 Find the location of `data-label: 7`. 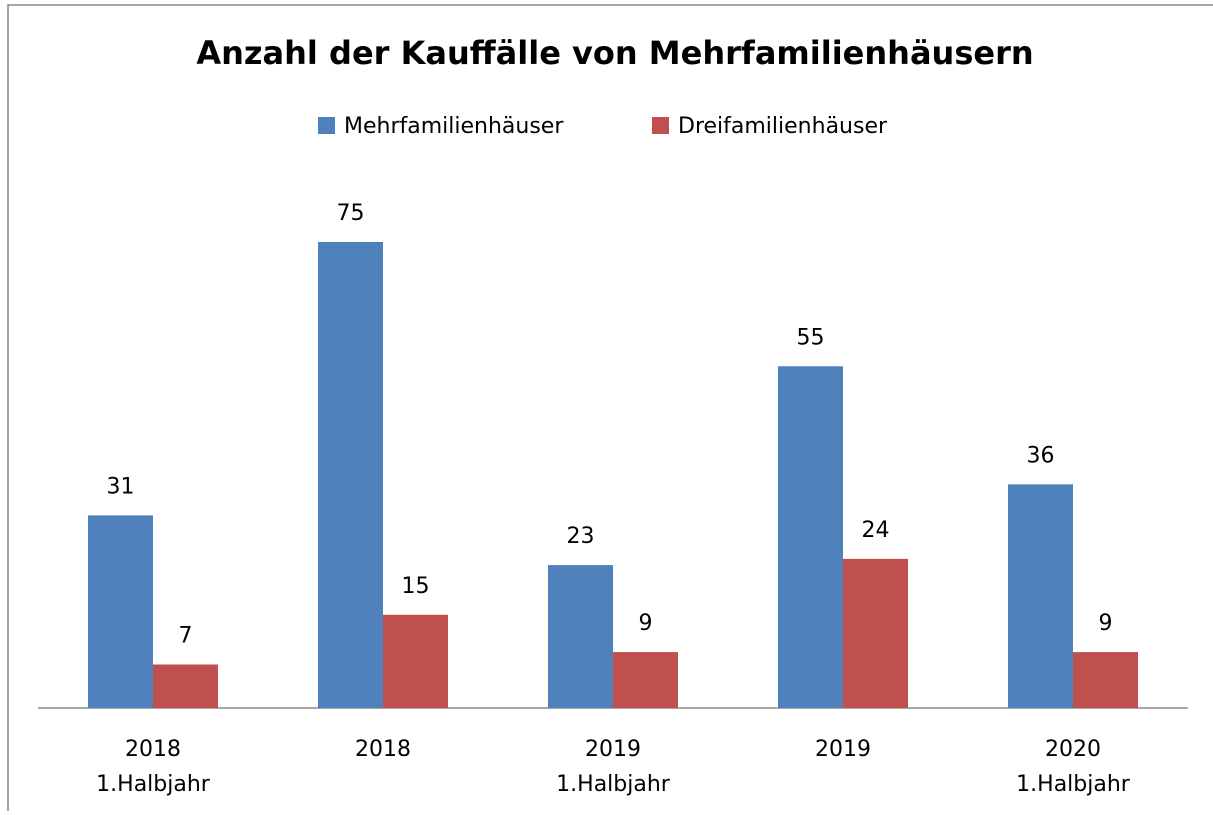

data-label: 7 is located at coordinates (186, 636).